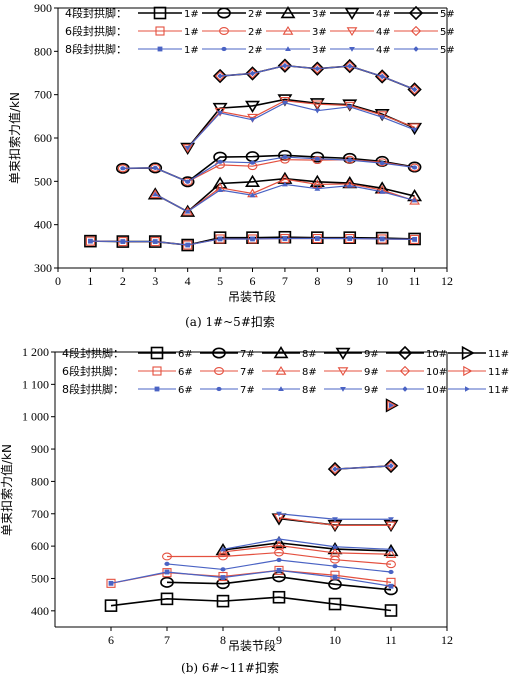 The width and height of the screenshot is (527, 680). What do you see at coordinates (220, 161) in the screenshot?
I see `data-point-2#-group3` at bounding box center [220, 161].